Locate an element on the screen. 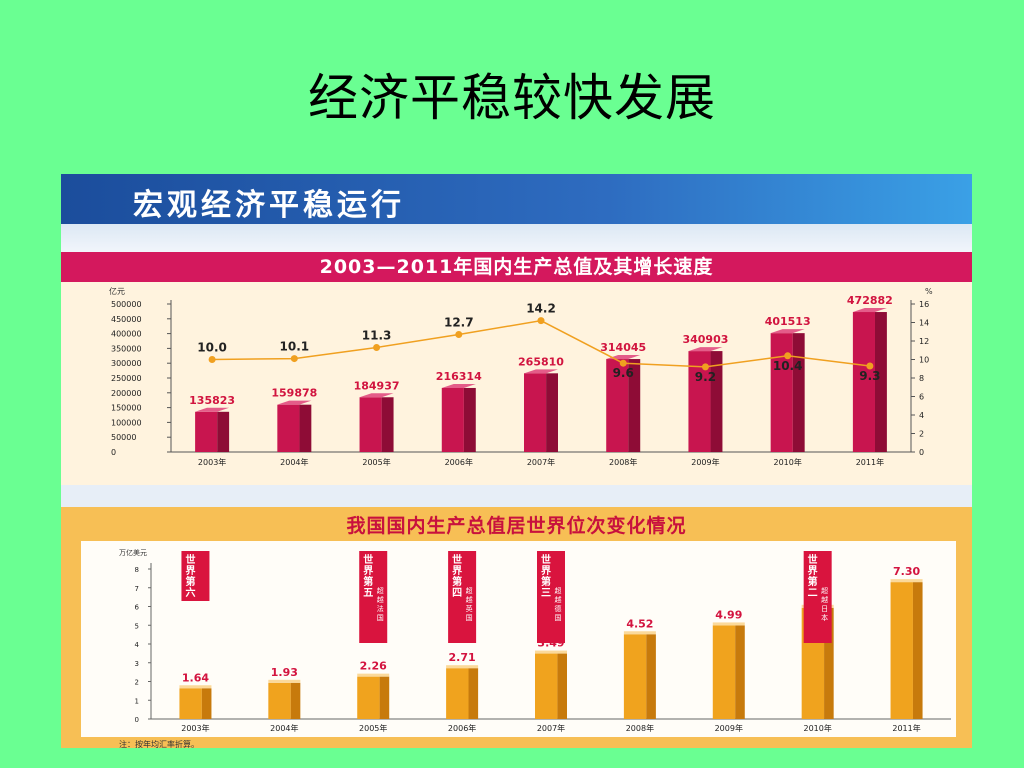  y-axis-label: 亿元 is located at coordinates (117, 291).